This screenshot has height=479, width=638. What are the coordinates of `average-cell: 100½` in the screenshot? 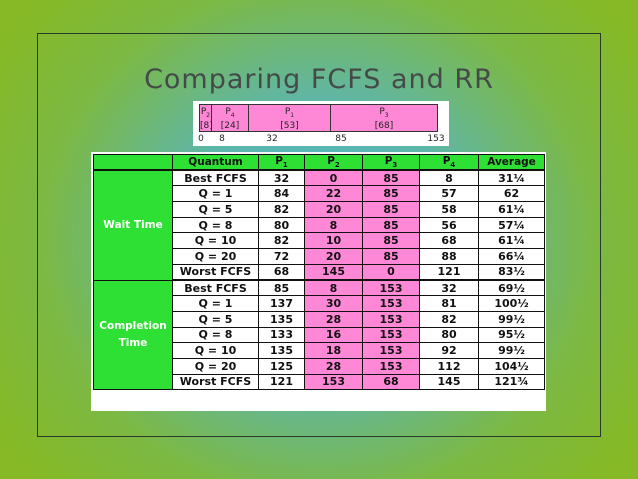 It's located at (511, 303).